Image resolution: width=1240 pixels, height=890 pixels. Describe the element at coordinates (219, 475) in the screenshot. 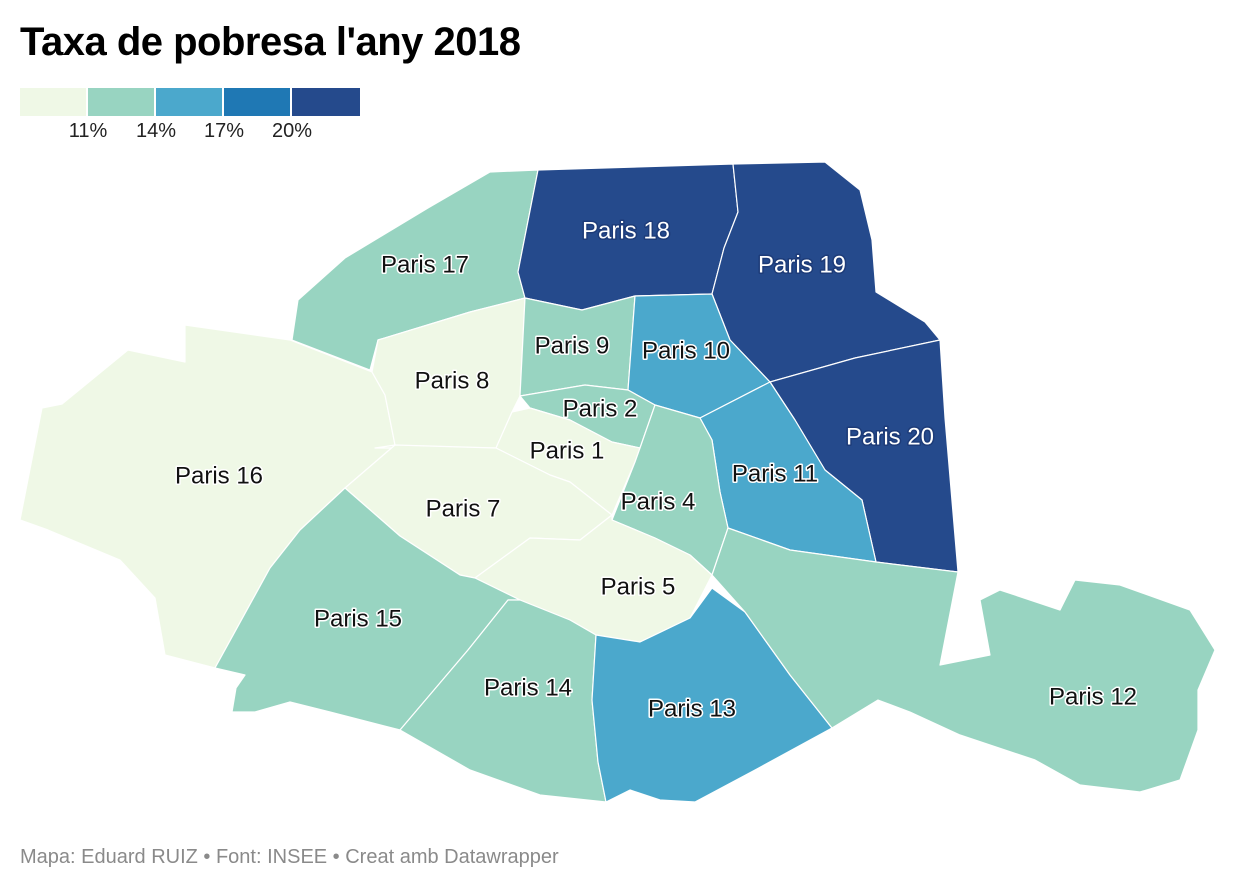

I see `label-paris-16: Paris 16` at that location.